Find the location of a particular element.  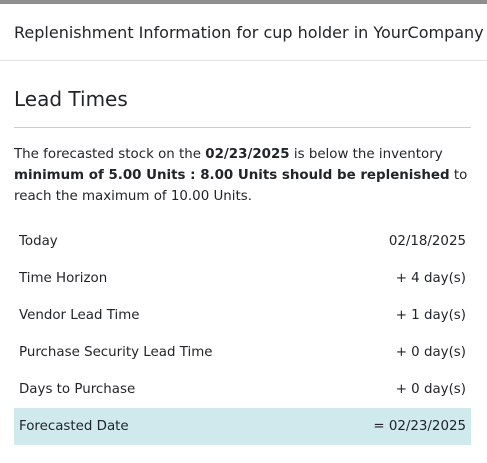

lead-time-row-forecasted-date: Forecasted Date = 02/23/2025 is located at coordinates (242, 426).